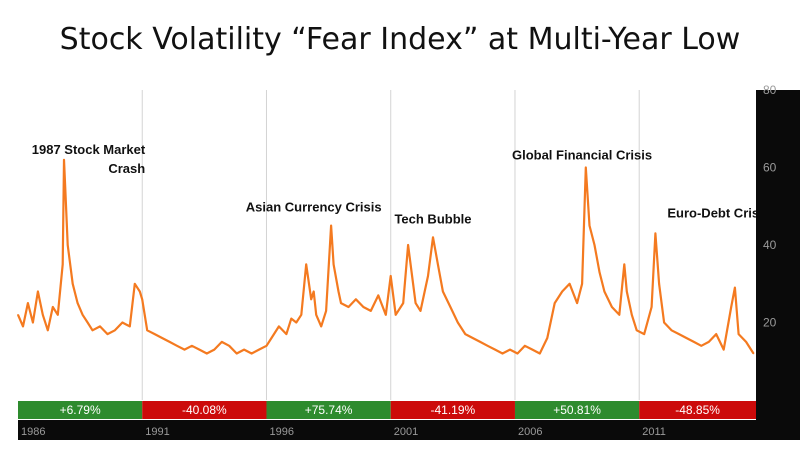  I want to click on x-tick-label: 1996, so click(281, 432).